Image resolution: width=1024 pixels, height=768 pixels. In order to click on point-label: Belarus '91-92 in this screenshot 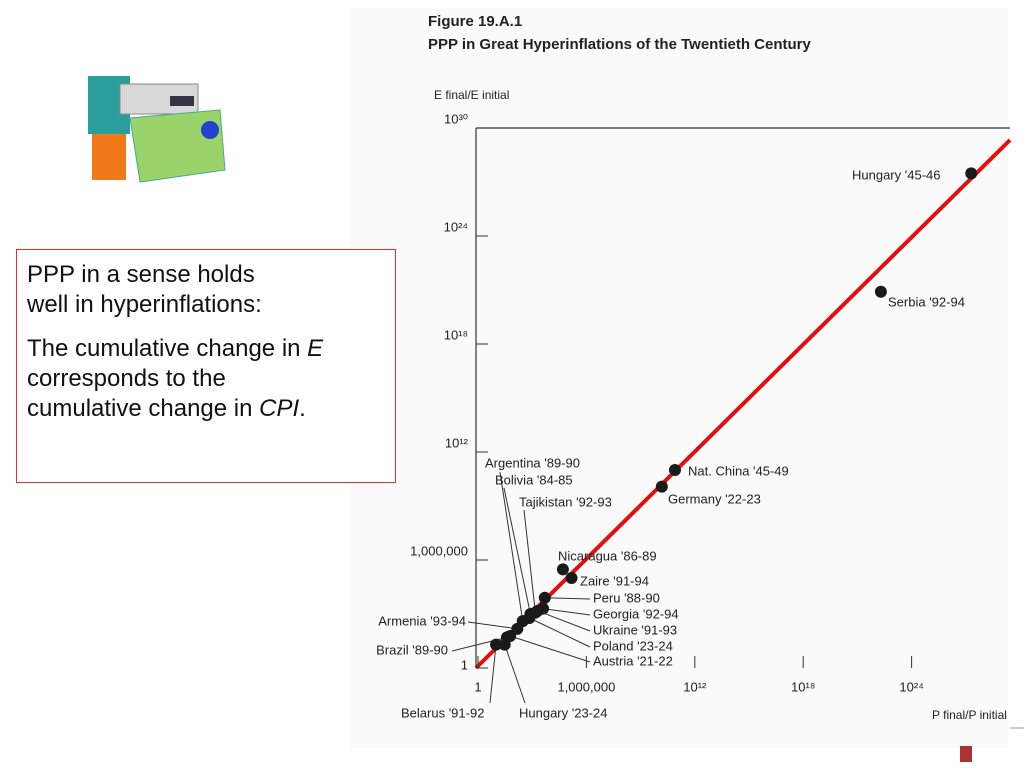, I will do `click(442, 712)`.